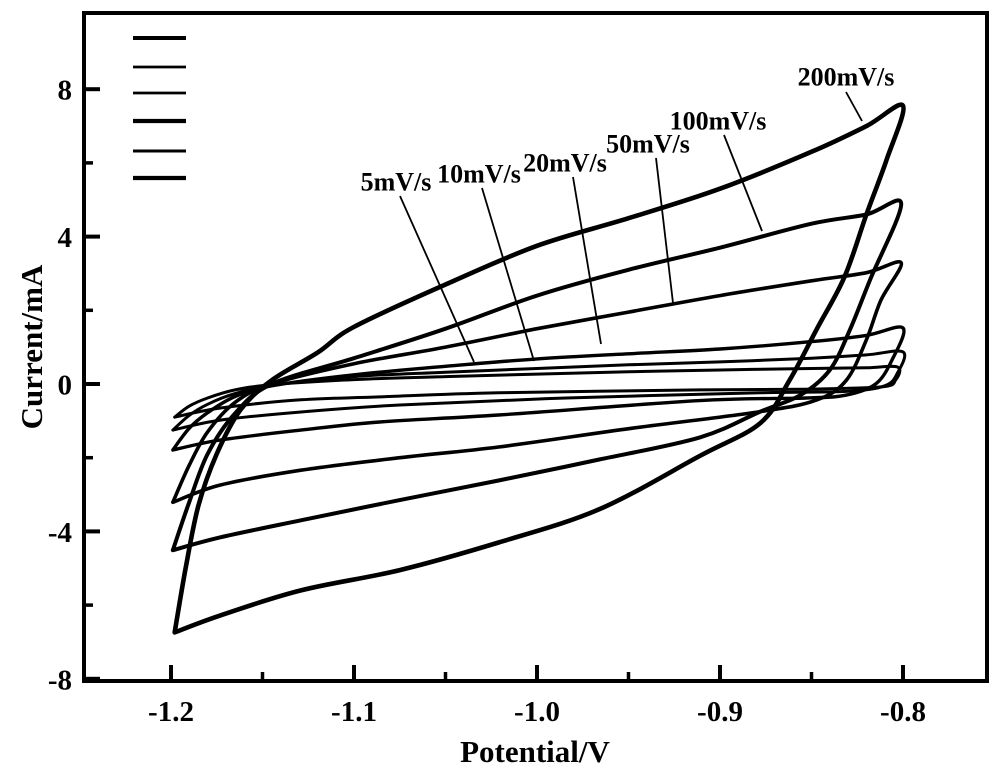 Image resolution: width=1000 pixels, height=777 pixels. What do you see at coordinates (718, 121) in the screenshot?
I see `scan-rate-label: 100mV/s` at bounding box center [718, 121].